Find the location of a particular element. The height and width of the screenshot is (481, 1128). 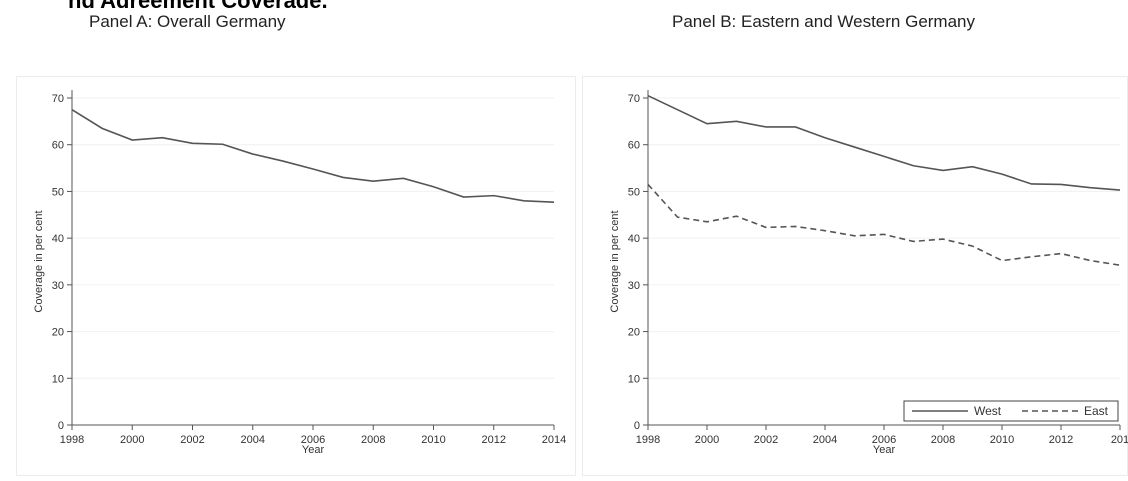

series-line-coverage is located at coordinates (313, 155).